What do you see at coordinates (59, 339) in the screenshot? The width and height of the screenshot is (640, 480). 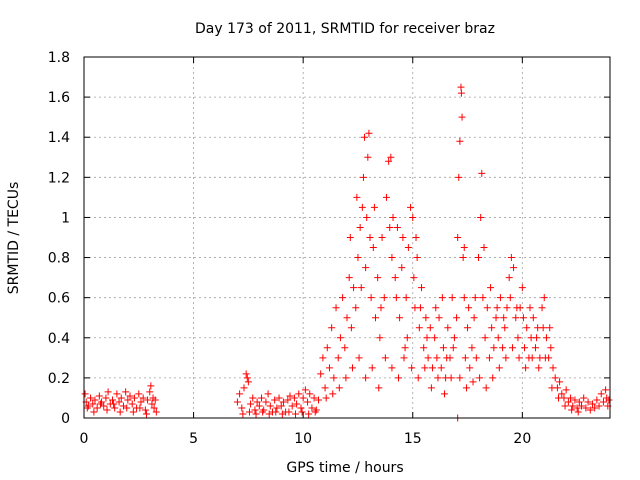 I see `y-tick-label: 0.4` at bounding box center [59, 339].